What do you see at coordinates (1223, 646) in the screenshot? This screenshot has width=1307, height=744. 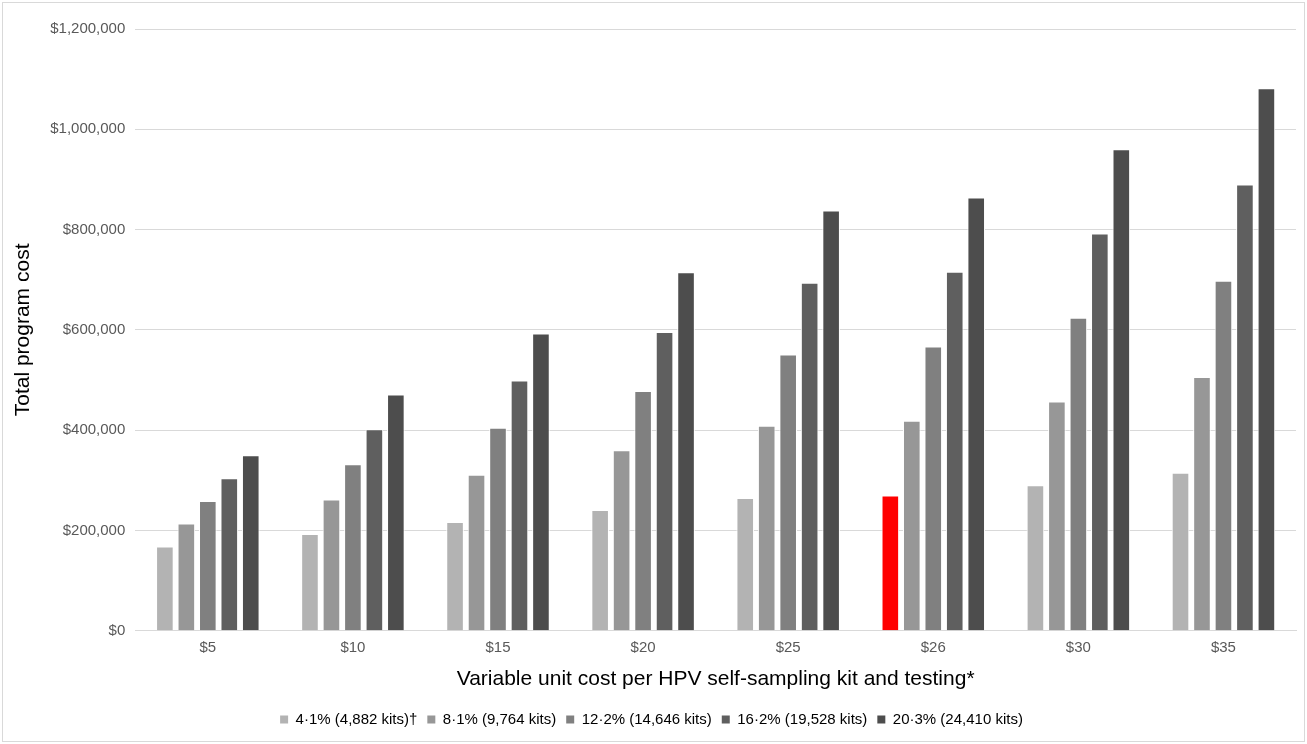 I see `x-tick-label: $35` at bounding box center [1223, 646].